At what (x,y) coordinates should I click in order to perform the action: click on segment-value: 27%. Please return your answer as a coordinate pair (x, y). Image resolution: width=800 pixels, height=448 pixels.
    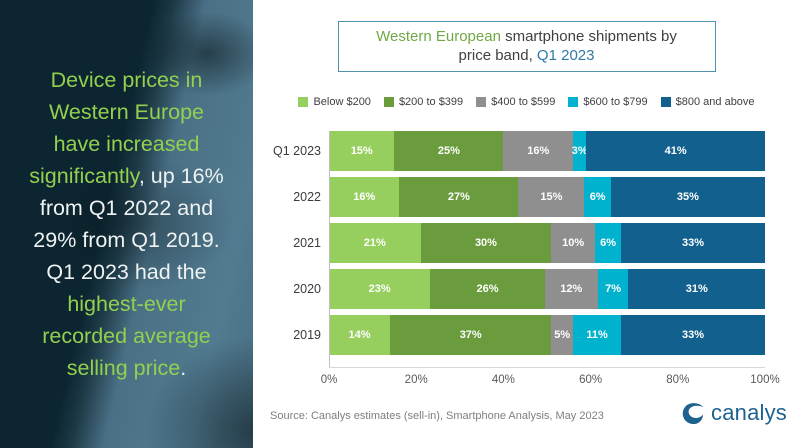
    Looking at the image, I should click on (458, 197).